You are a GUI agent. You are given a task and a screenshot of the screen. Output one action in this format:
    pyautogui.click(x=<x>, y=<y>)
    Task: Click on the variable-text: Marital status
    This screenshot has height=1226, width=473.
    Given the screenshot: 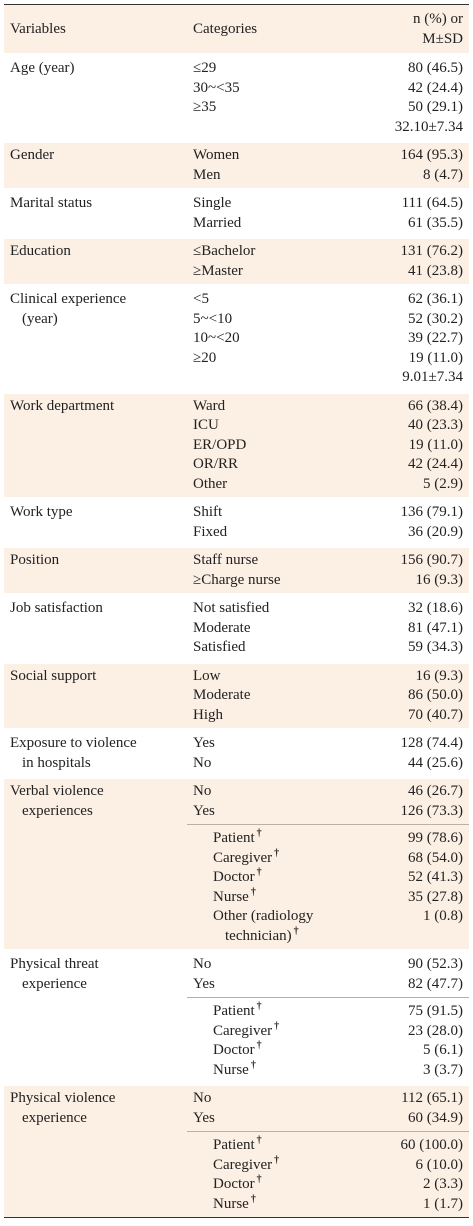 What is the action you would take?
    pyautogui.click(x=51, y=203)
    